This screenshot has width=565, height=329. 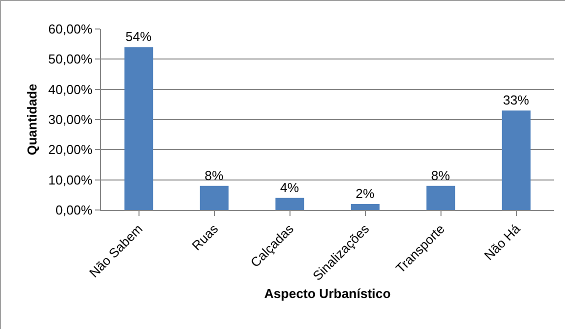 I want to click on y-tick-label: 20,00%, so click(x=70, y=150).